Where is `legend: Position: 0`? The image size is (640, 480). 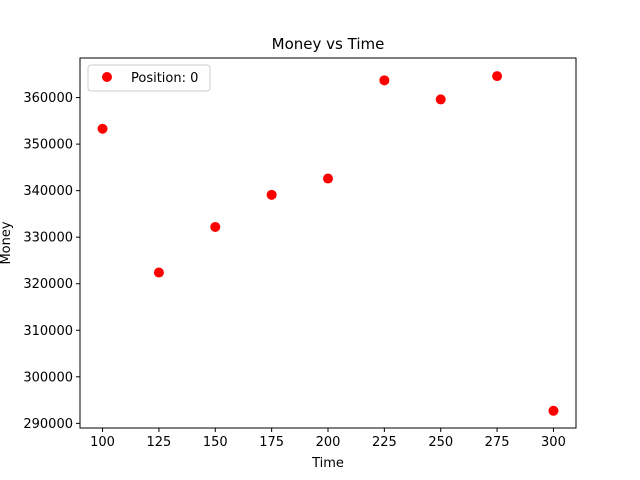
legend: Position: 0 is located at coordinates (149, 78).